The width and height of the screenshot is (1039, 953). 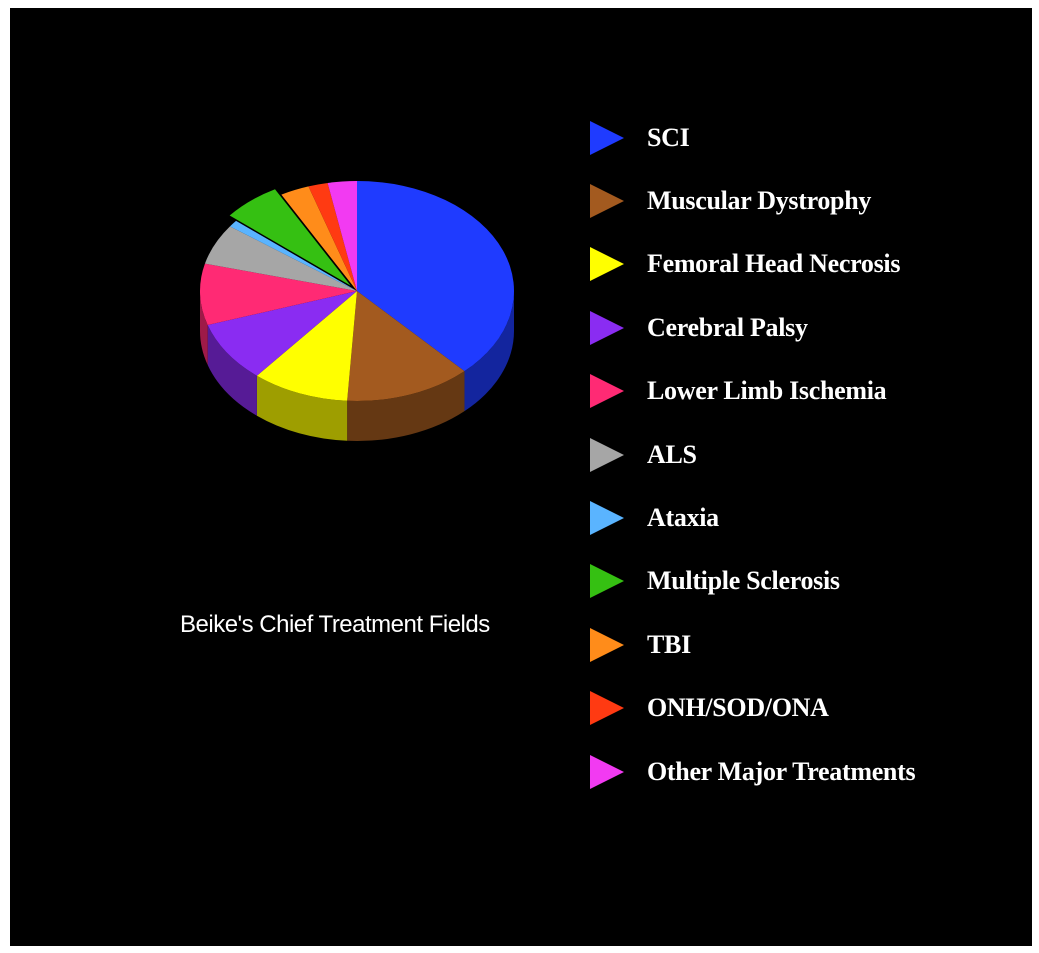 What do you see at coordinates (767, 391) in the screenshot?
I see `legend-label: Lower Limb Ischemia` at bounding box center [767, 391].